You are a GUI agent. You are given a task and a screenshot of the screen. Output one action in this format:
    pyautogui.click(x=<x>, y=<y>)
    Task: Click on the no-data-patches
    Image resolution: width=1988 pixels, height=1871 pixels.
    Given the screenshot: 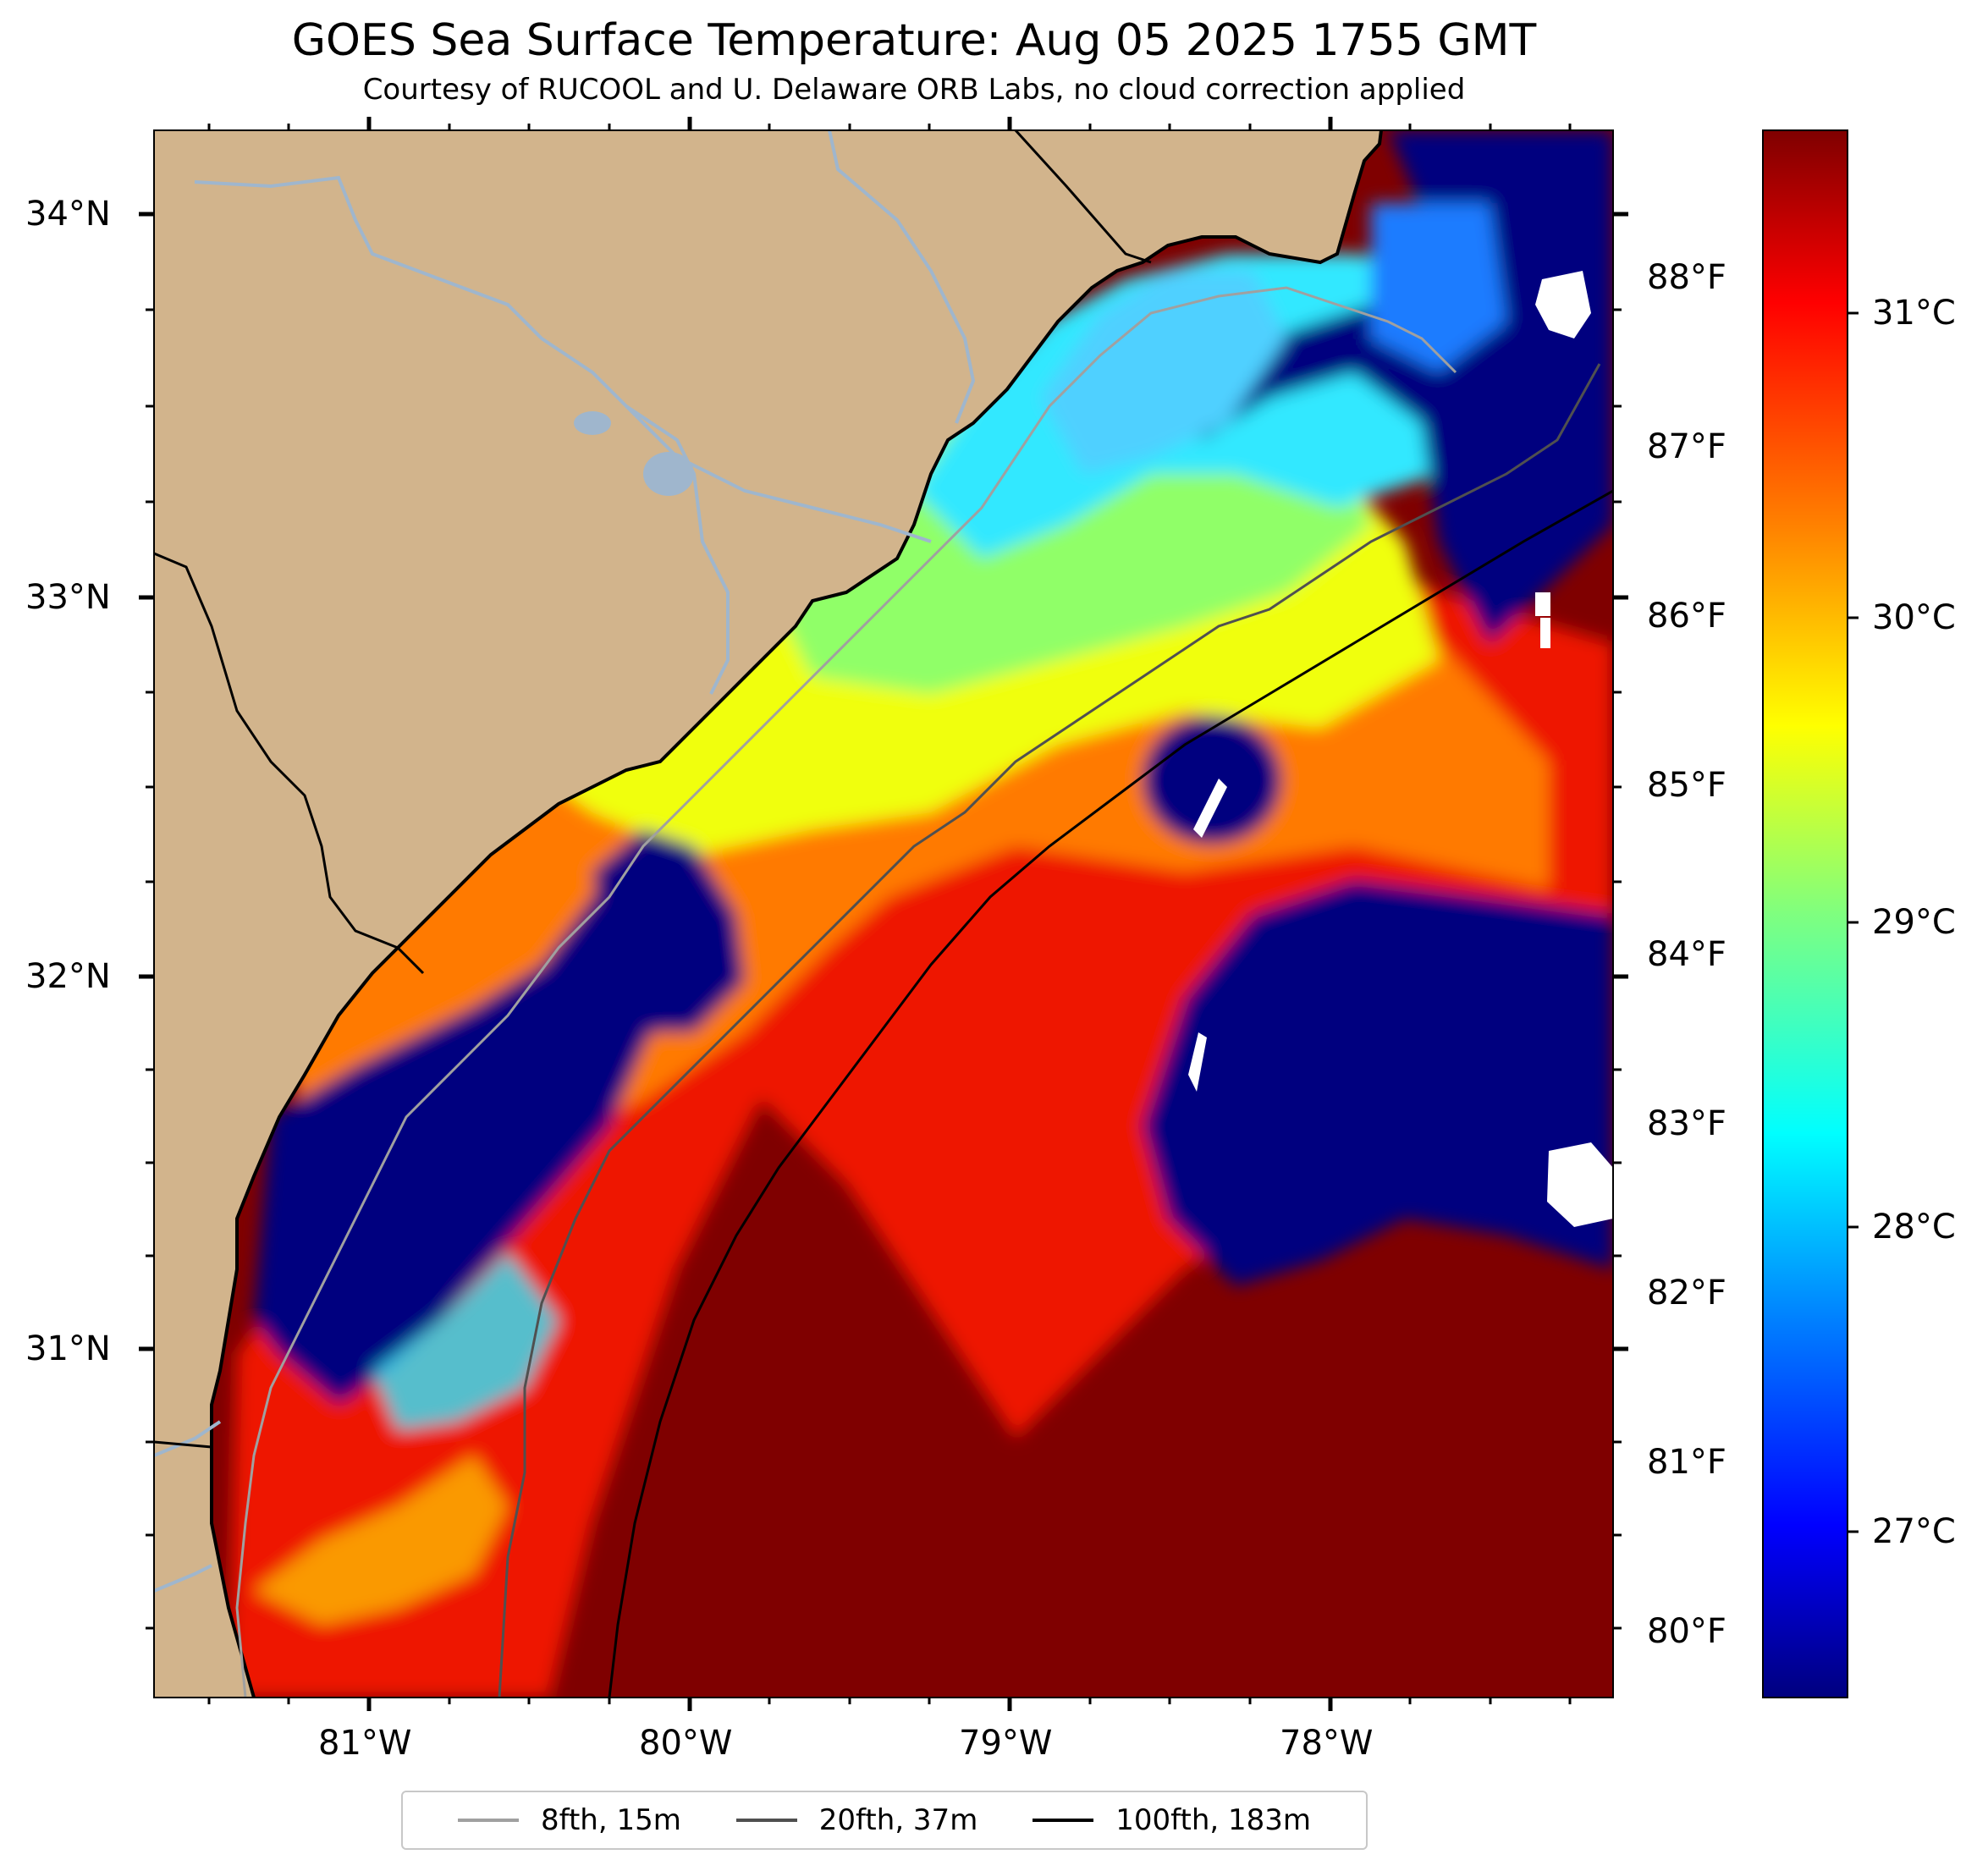 What is the action you would take?
    pyautogui.click(x=1400, y=749)
    